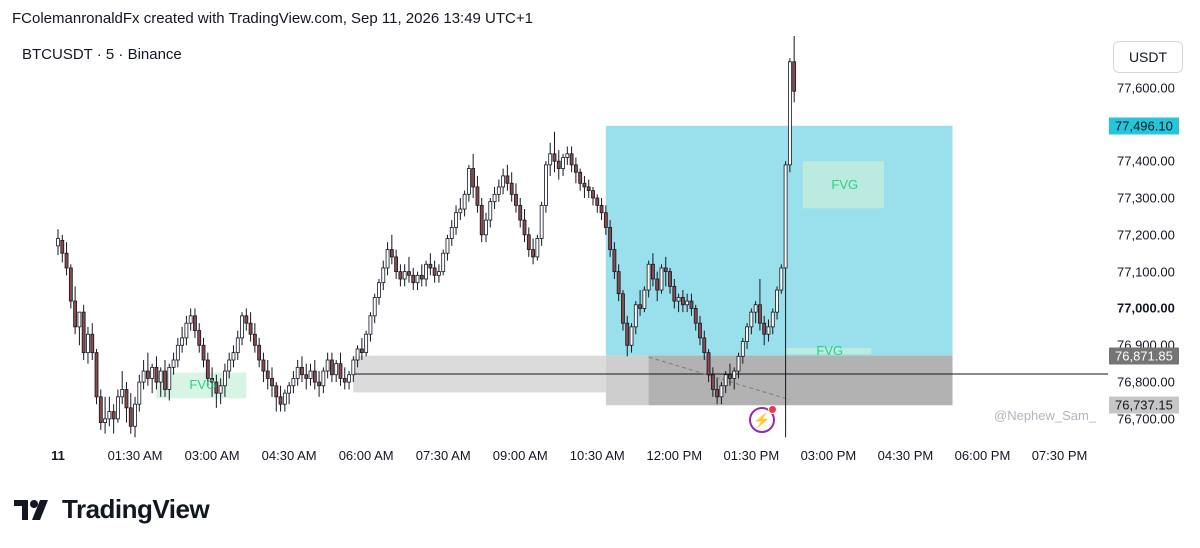  What do you see at coordinates (1146, 161) in the screenshot?
I see `price-tick-label: 77,400.00` at bounding box center [1146, 161].